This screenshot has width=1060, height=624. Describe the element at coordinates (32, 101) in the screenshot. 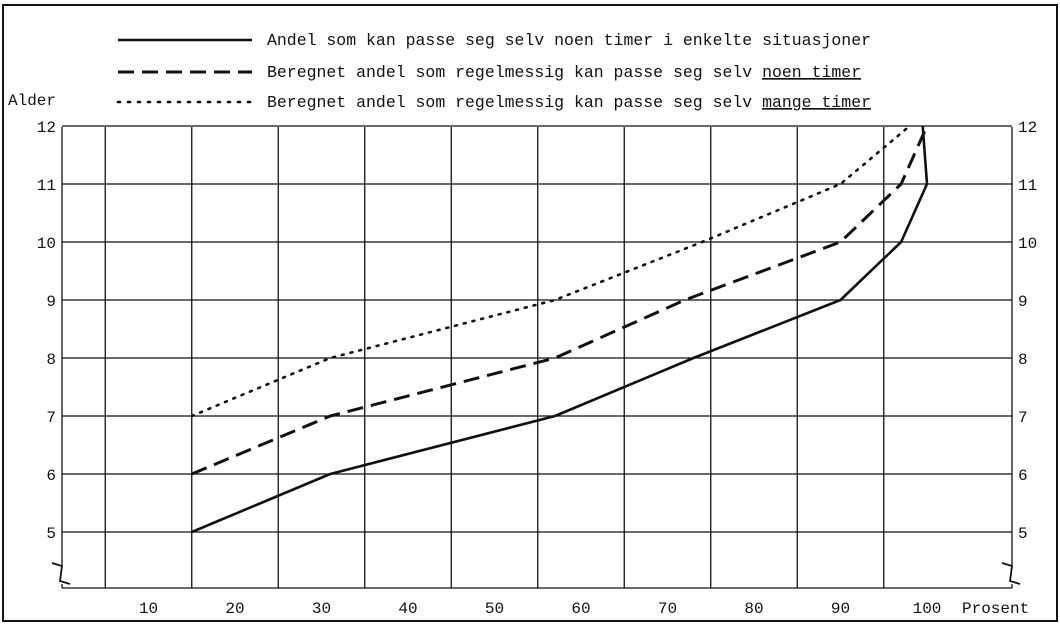

I see `y-axis-title: Alder` at that location.